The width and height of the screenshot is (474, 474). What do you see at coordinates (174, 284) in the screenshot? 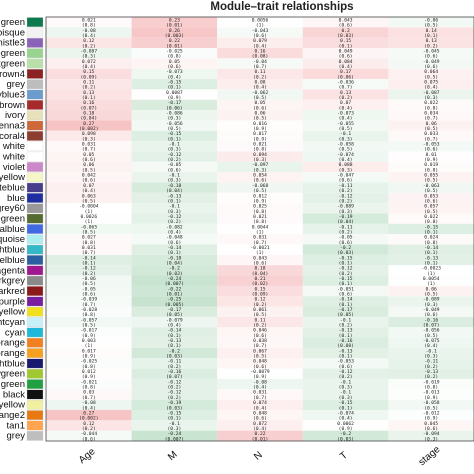
I see `cell-pvalue: (0.007)` at bounding box center [174, 284].